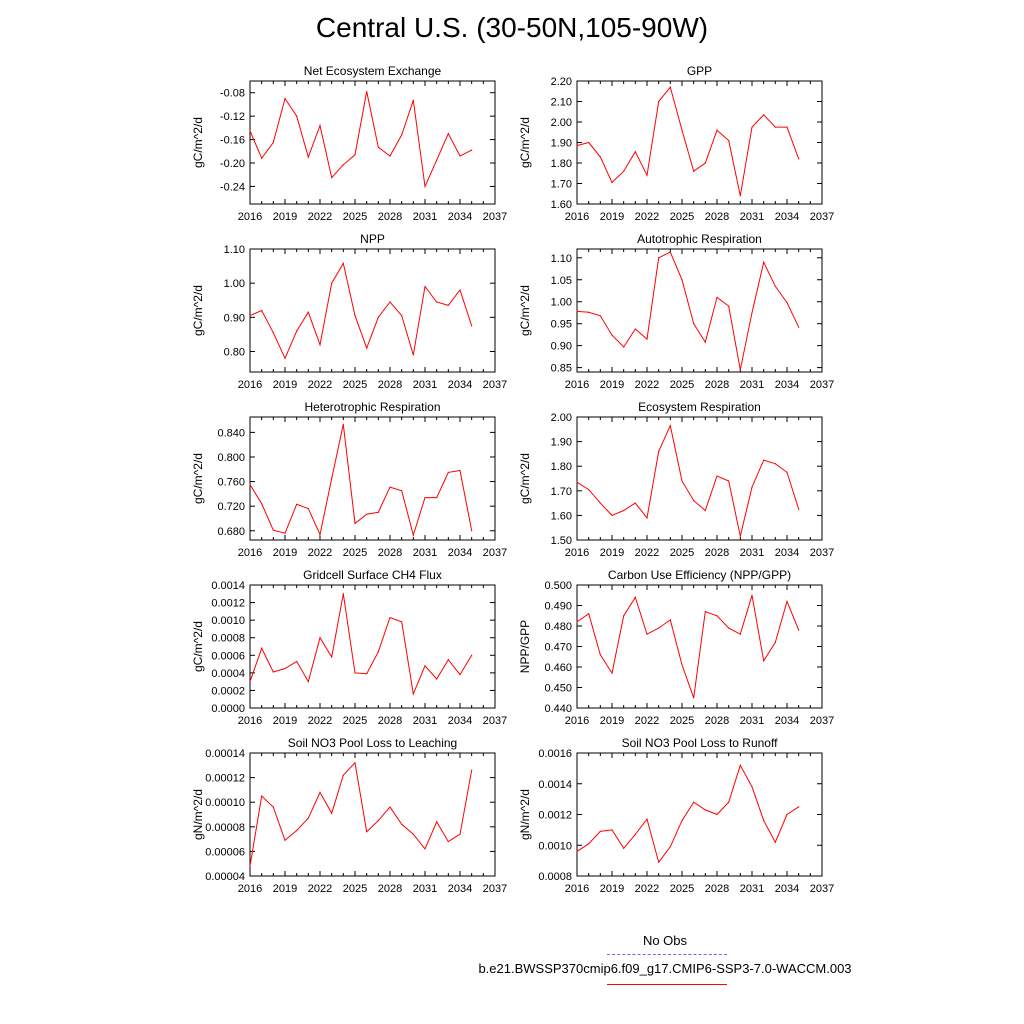  Describe the element at coordinates (561, 418) in the screenshot. I see `y-tick-label: 2.00` at that location.